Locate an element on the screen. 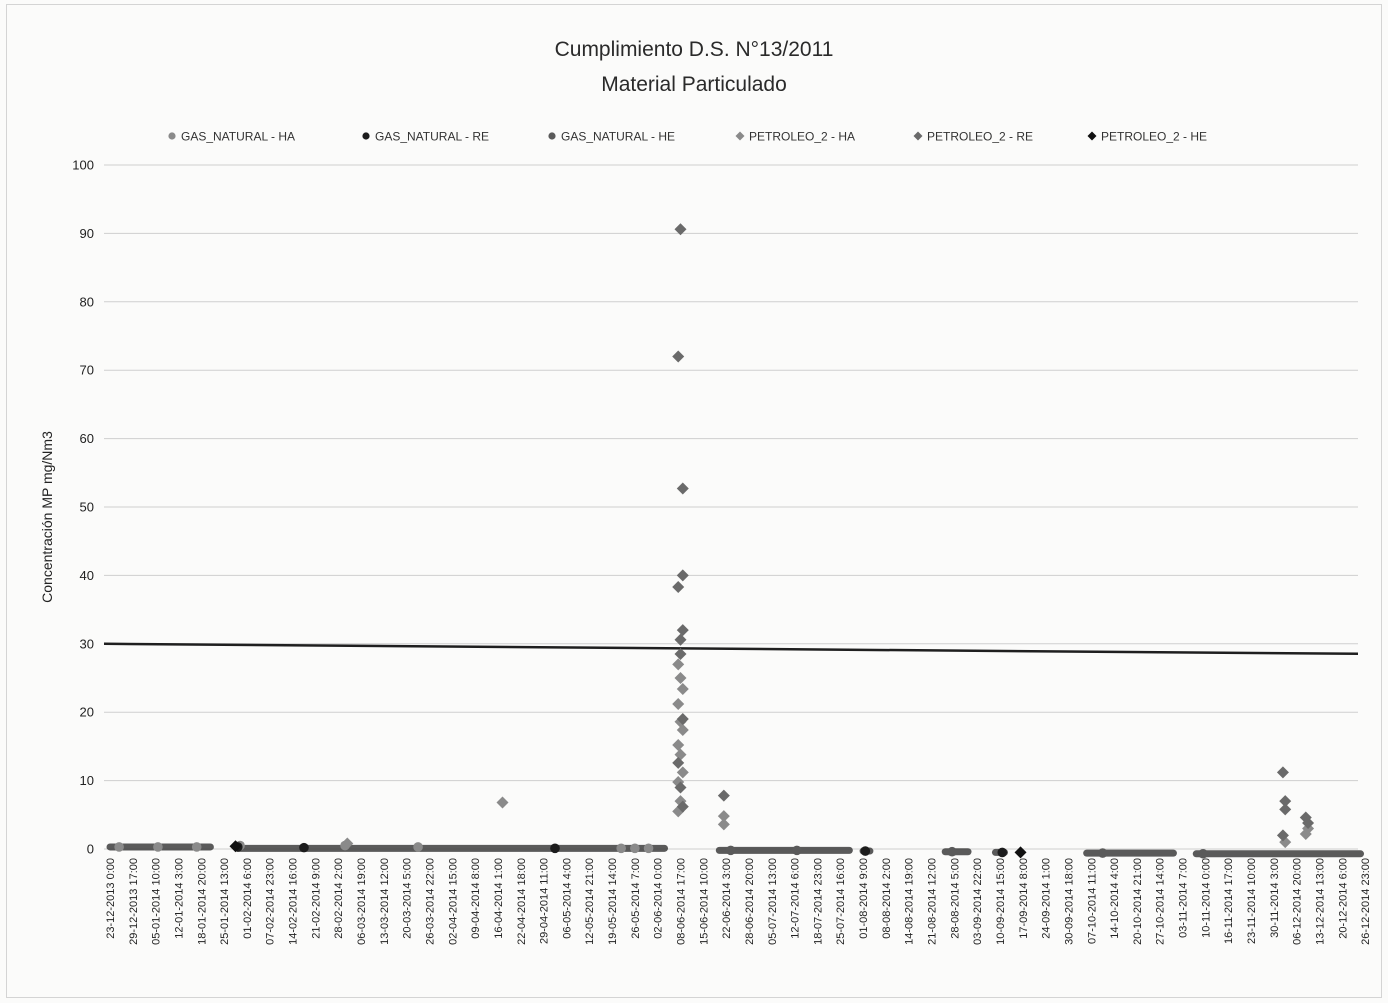  x-tick-label: 03-09-2014 22:00 is located at coordinates (978, 901).